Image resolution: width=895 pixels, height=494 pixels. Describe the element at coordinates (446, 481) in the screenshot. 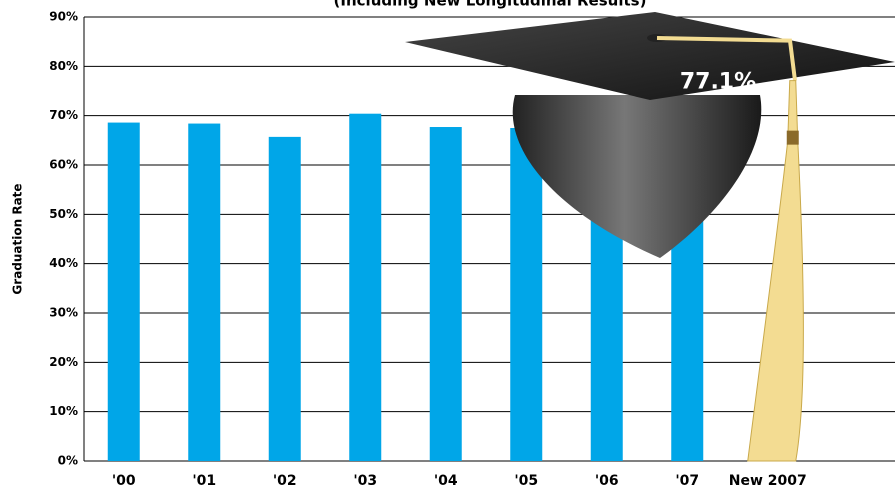

I see `x-tick-label: '04` at that location.